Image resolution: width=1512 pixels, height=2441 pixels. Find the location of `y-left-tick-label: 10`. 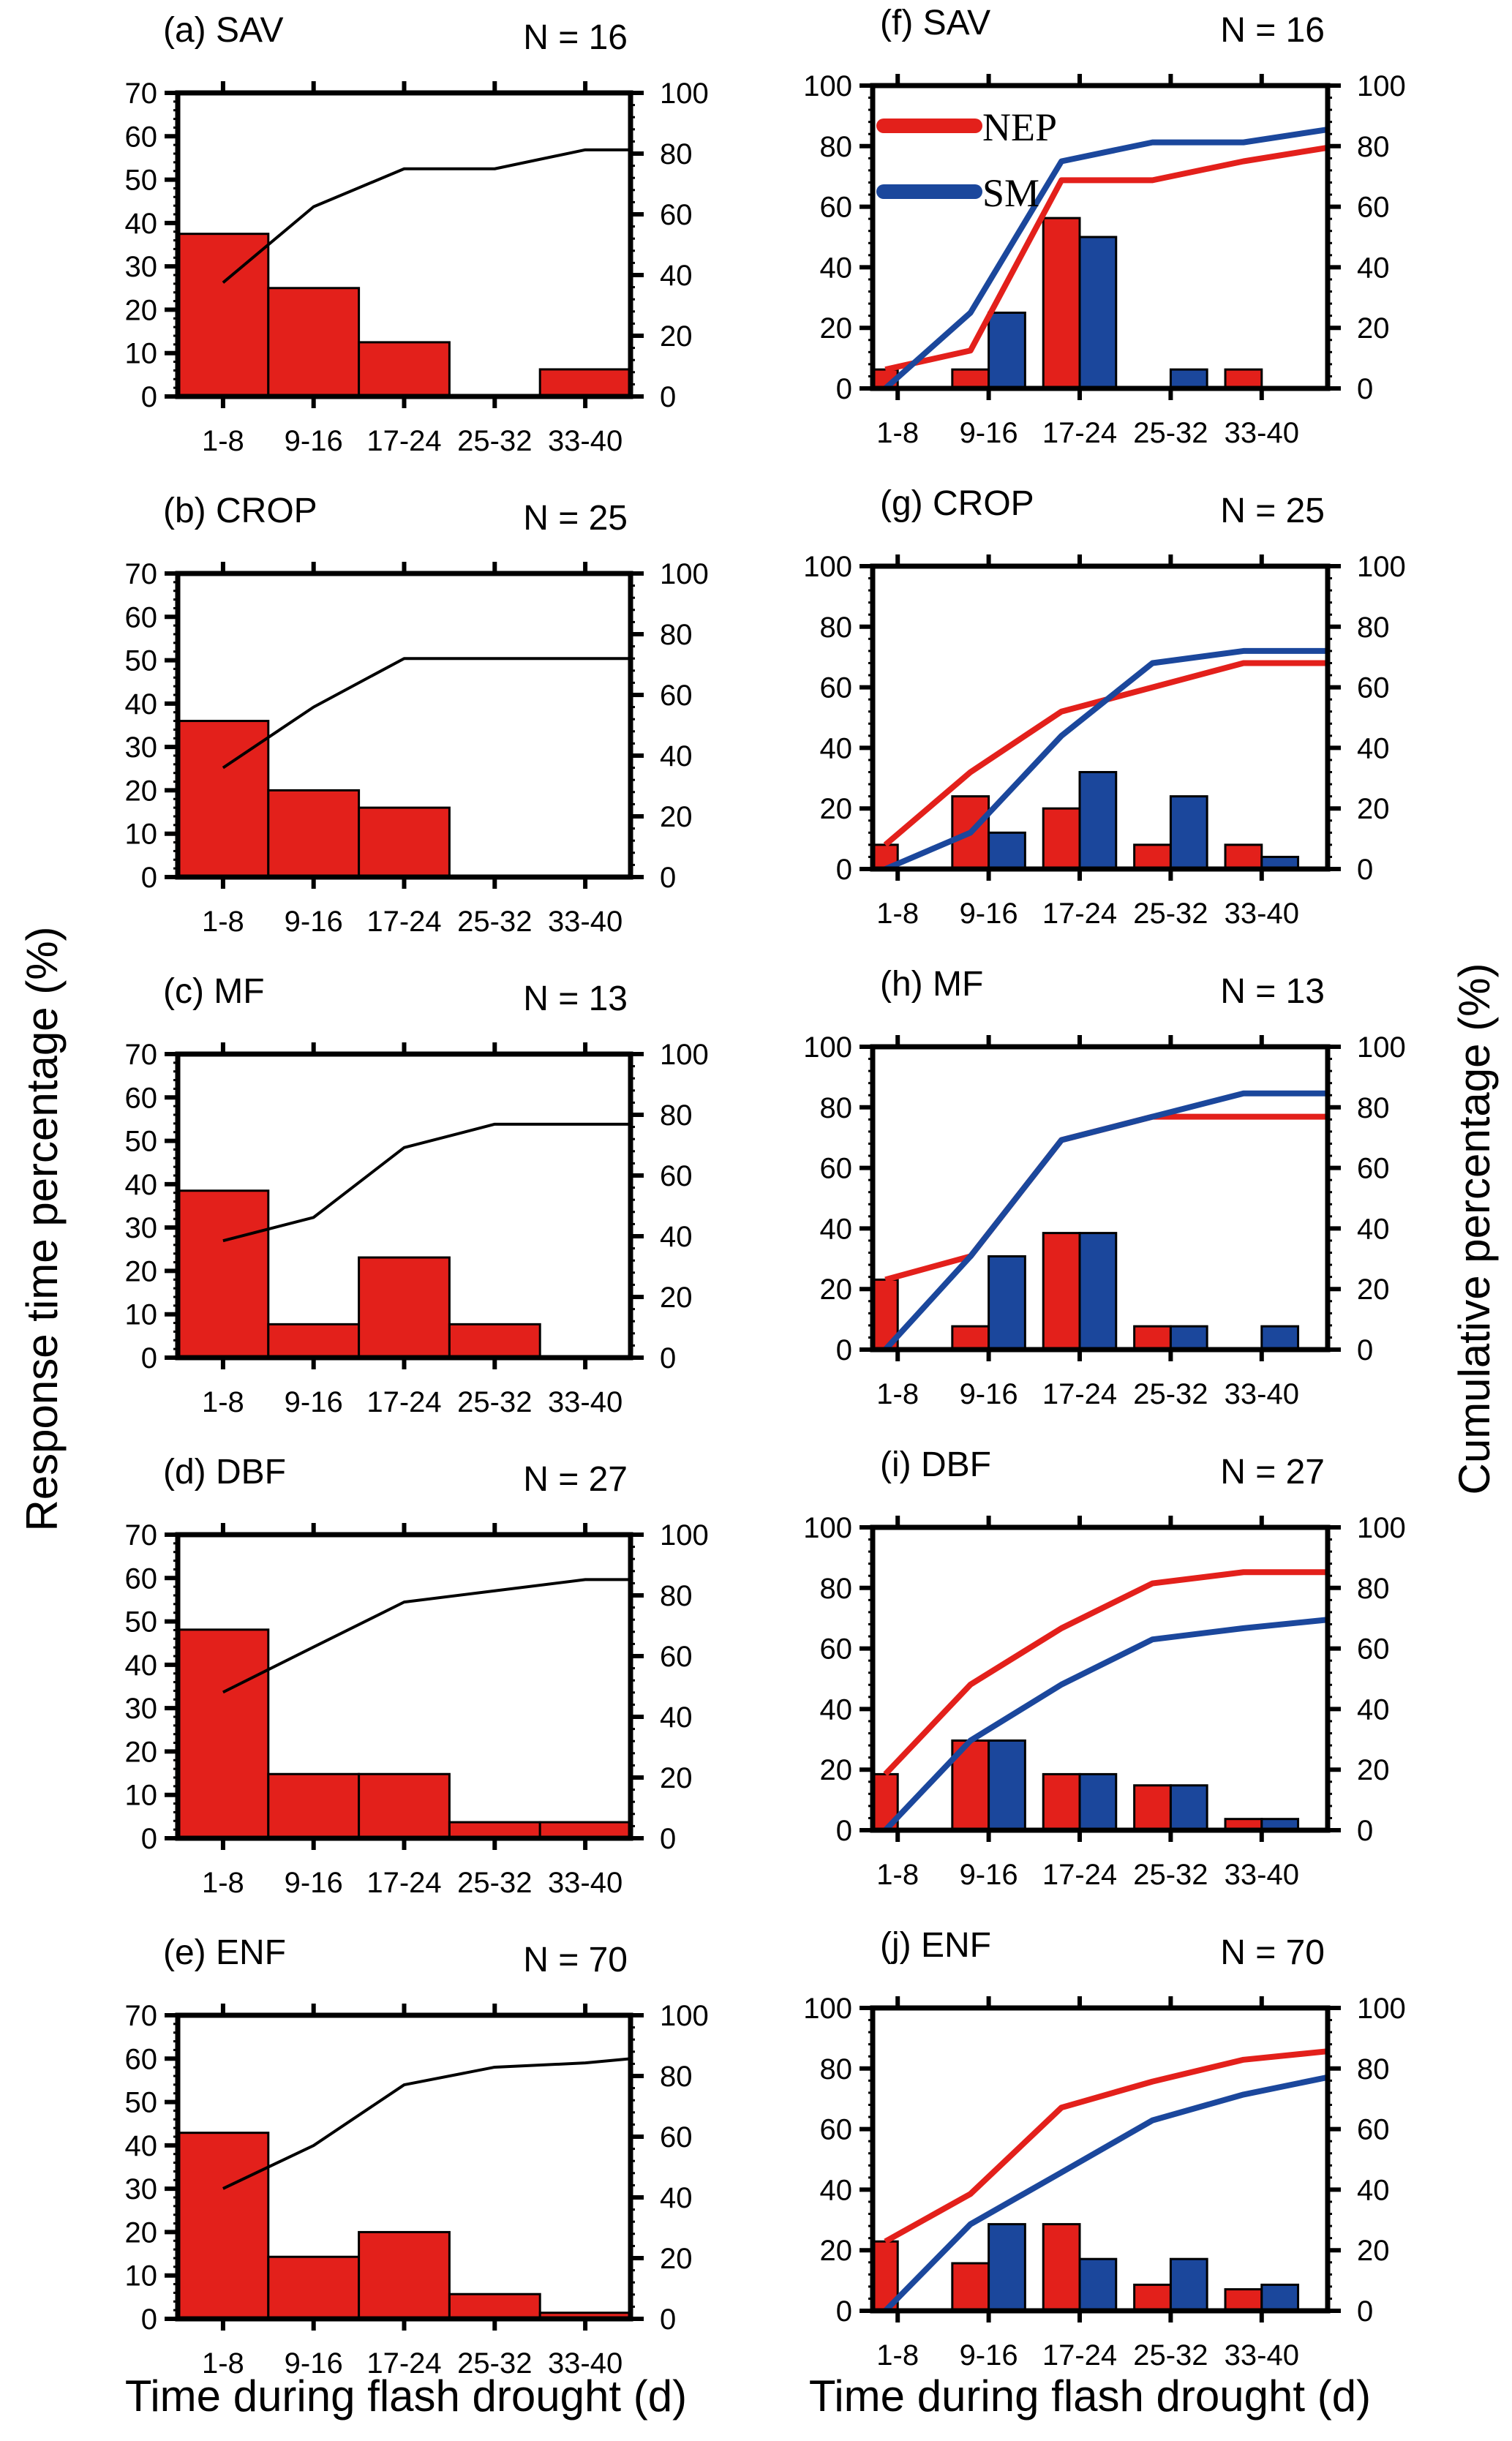

y-left-tick-label: 10 is located at coordinates (141, 354).